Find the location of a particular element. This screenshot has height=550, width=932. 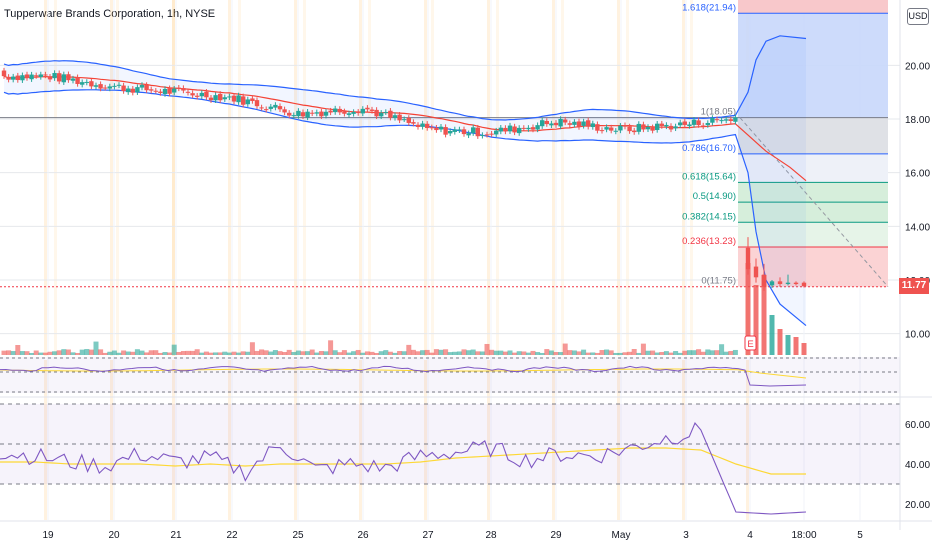

time-axis-tick: 3 is located at coordinates (686, 535).